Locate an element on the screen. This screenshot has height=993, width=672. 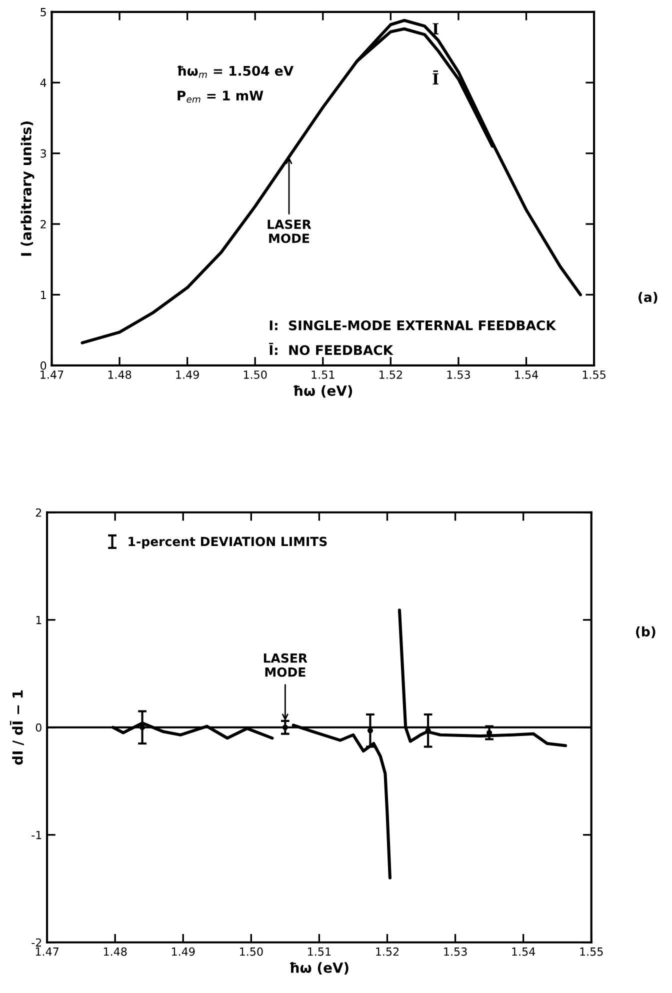
y-tick-label: 3 is located at coordinates (43, 153).